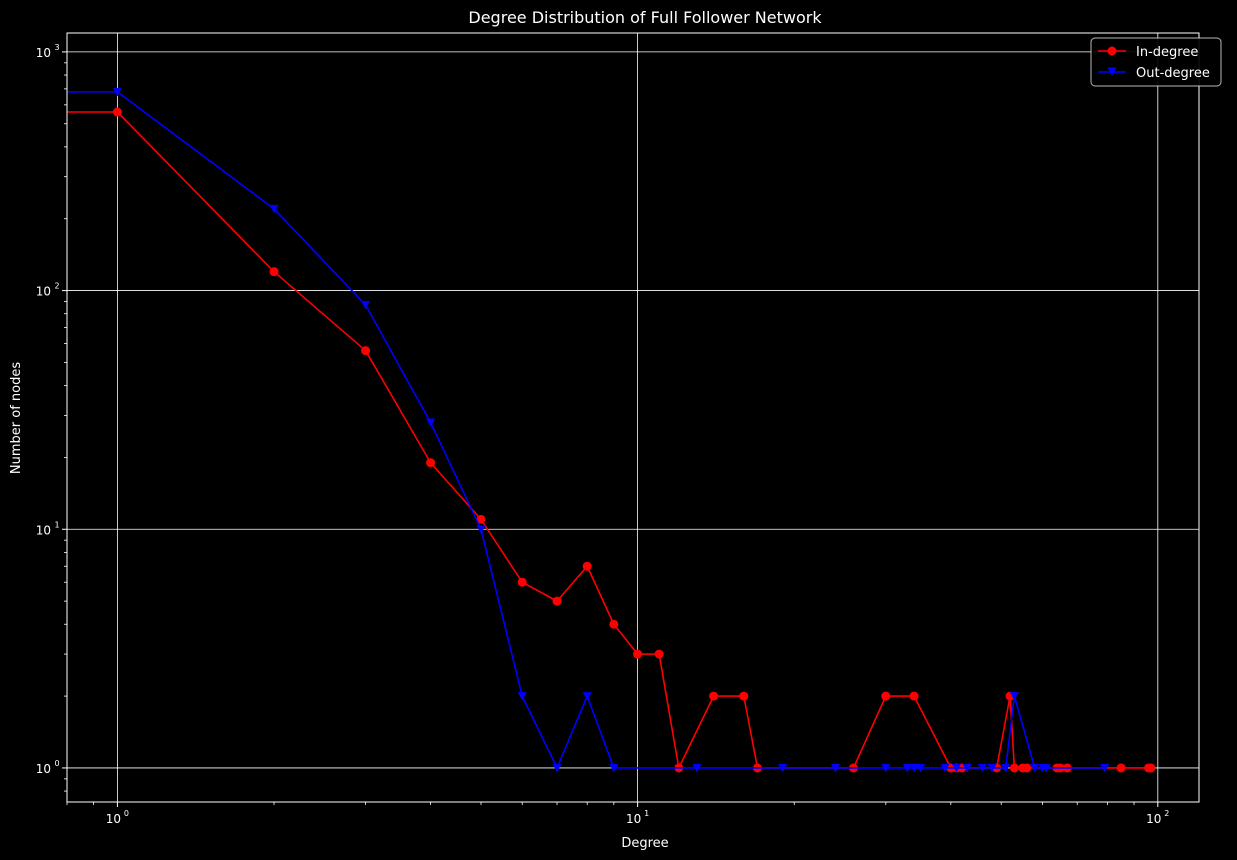 Image resolution: width=1237 pixels, height=860 pixels. I want to click on y-axis-label: Number of nodes, so click(16, 418).